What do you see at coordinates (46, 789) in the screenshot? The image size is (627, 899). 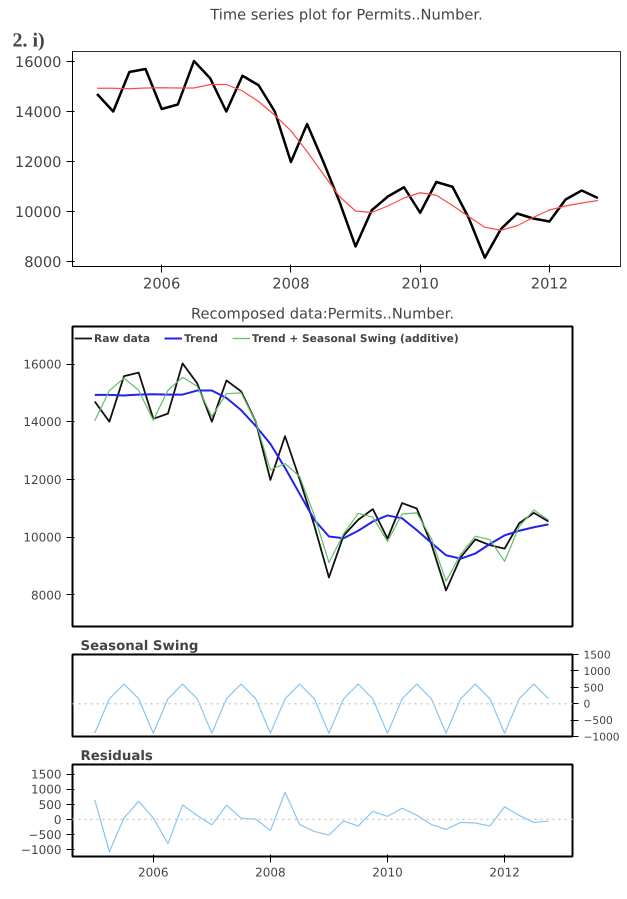 I see `y-tick-label: 1000` at bounding box center [46, 789].